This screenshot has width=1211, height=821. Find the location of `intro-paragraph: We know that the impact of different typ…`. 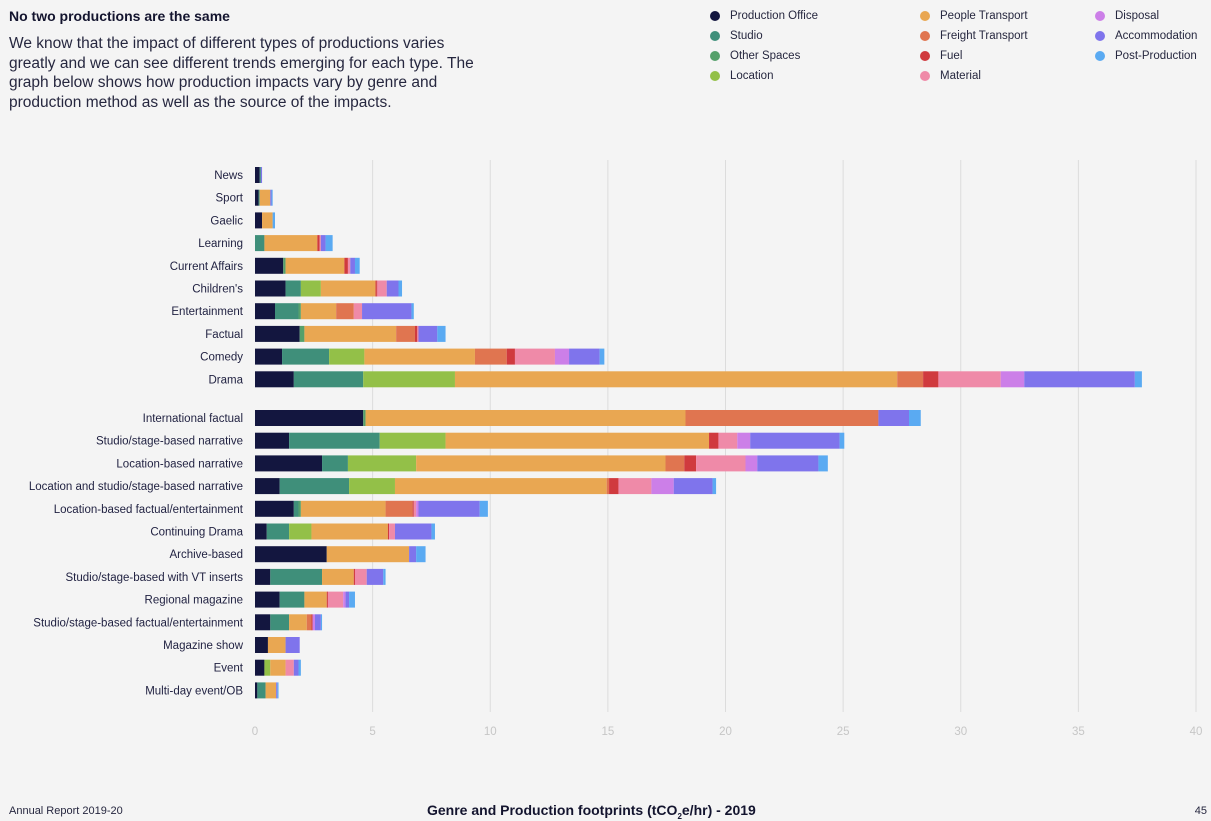

intro-paragraph: We know that the impact of different typ… is located at coordinates (241, 73).